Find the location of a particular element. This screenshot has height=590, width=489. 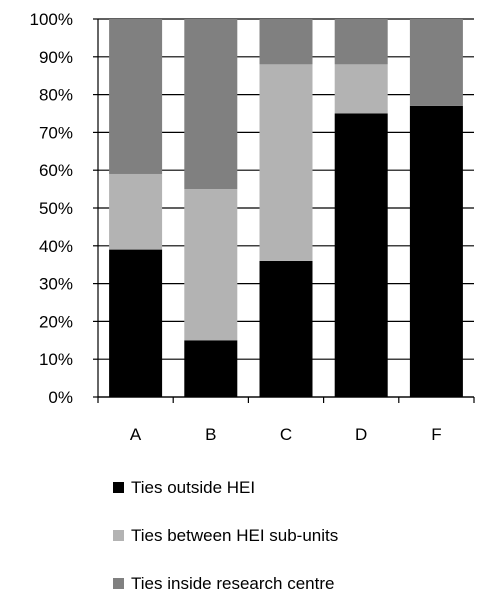

legend-label: Ties outside HEI is located at coordinates (193, 487).